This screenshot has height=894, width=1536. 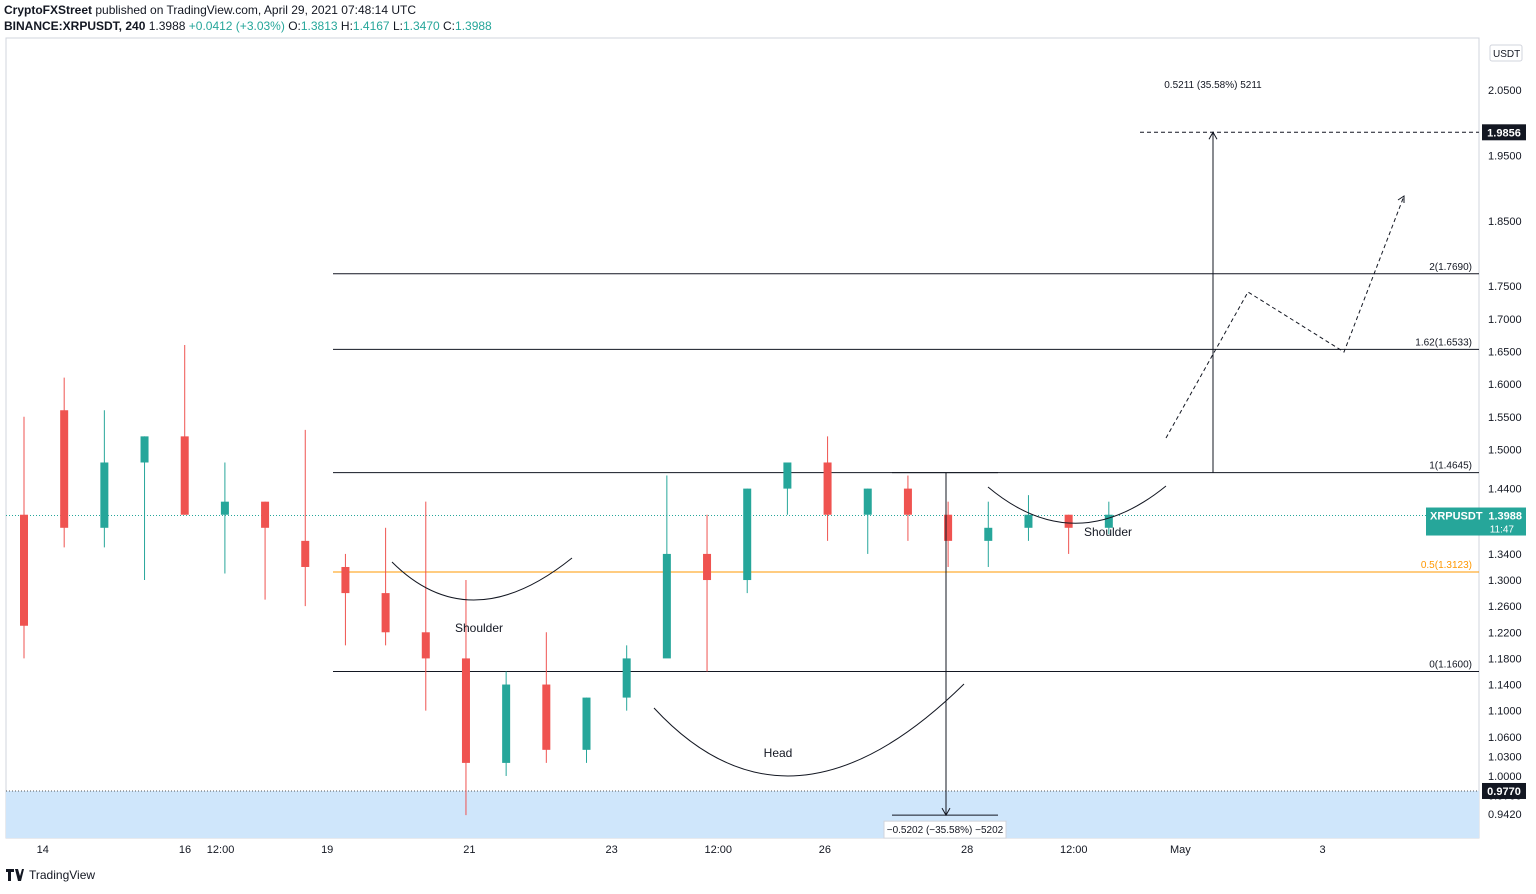 I want to click on x-tick-label: May, so click(x=1180, y=850).